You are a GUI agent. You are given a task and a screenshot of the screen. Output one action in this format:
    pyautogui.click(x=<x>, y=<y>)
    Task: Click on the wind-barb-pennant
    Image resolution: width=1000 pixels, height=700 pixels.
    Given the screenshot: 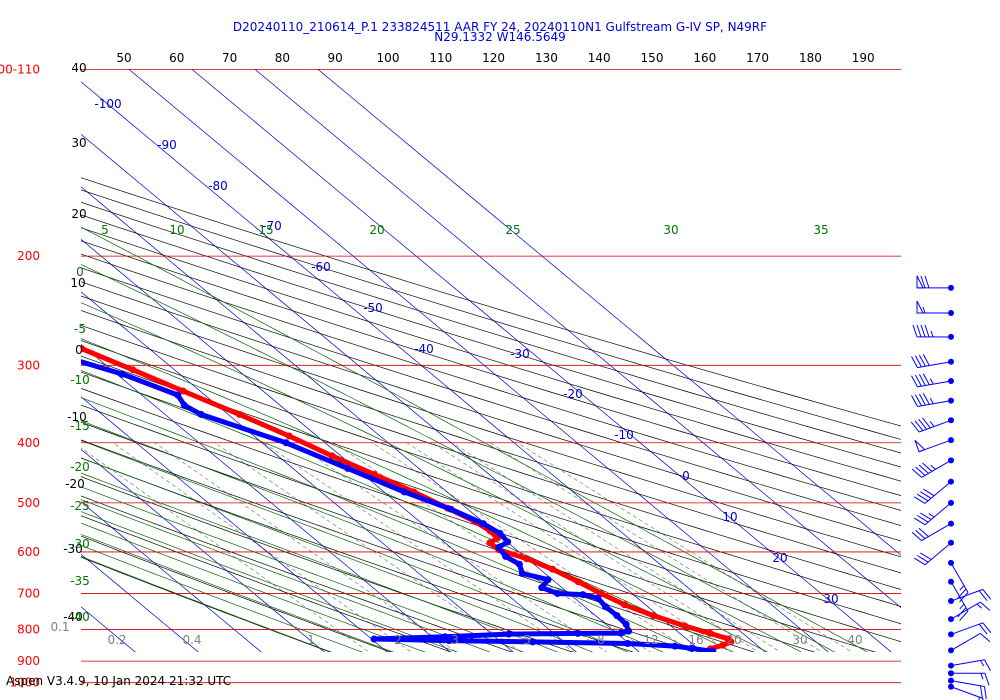 What is the action you would take?
    pyautogui.click(x=920, y=446)
    